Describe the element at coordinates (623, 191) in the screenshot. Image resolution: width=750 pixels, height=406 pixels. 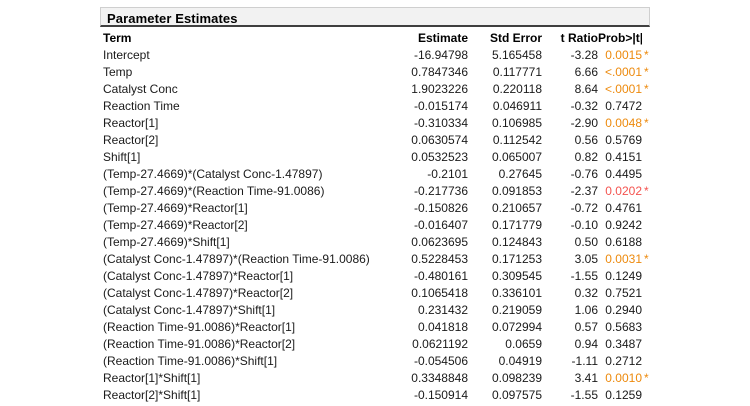
I see `prob-cell: 0.0202` at that location.